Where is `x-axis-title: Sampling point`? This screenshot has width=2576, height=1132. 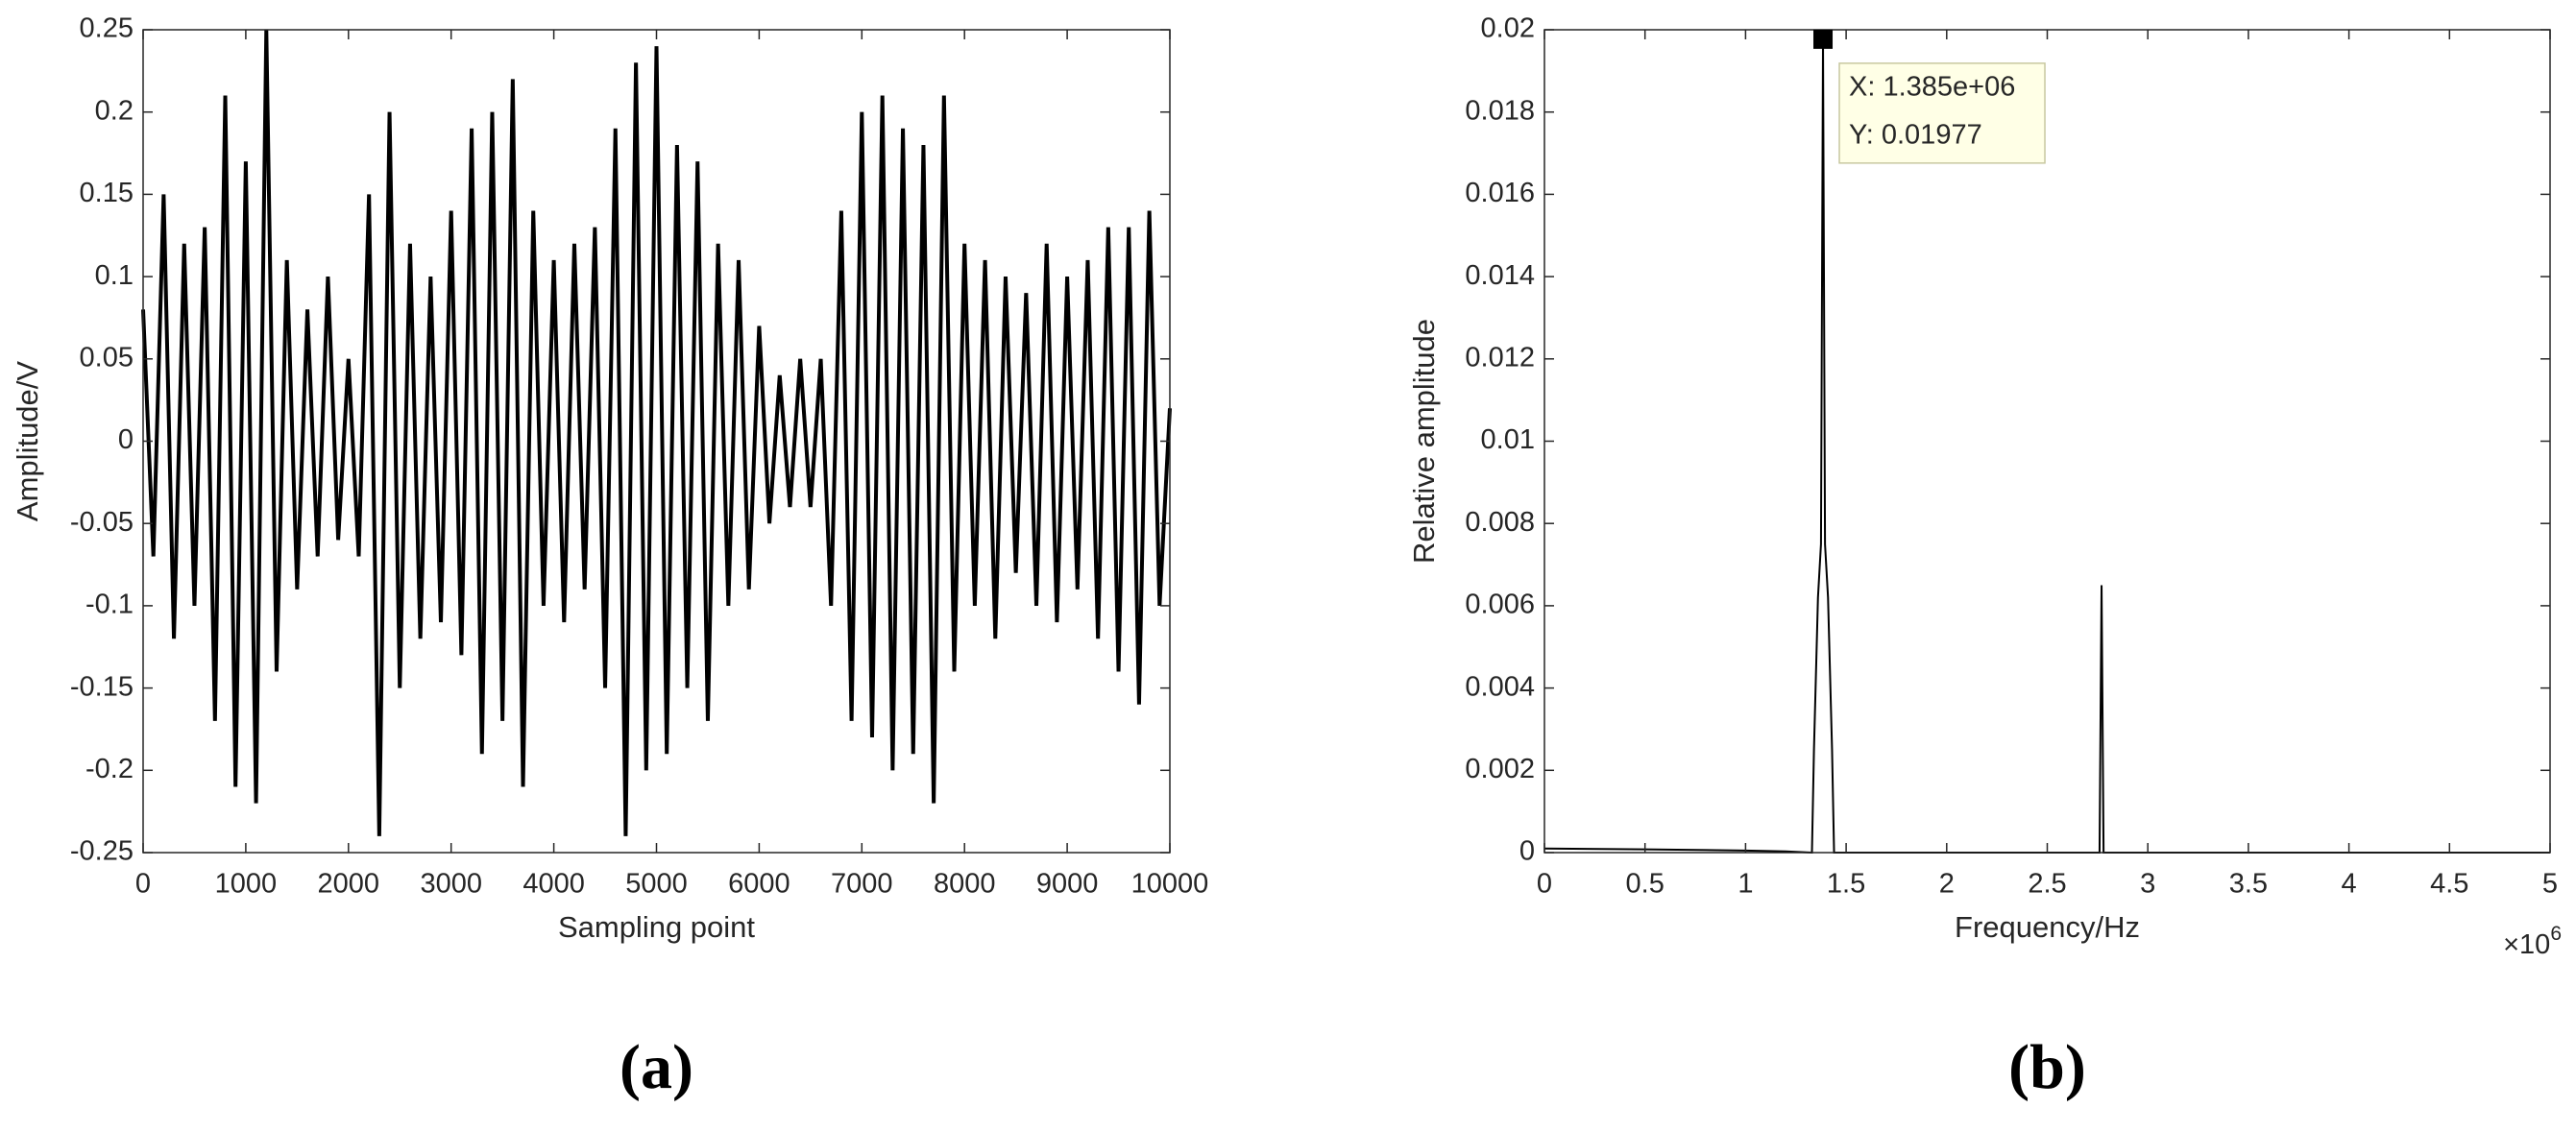 x-axis-title: Sampling point is located at coordinates (656, 927).